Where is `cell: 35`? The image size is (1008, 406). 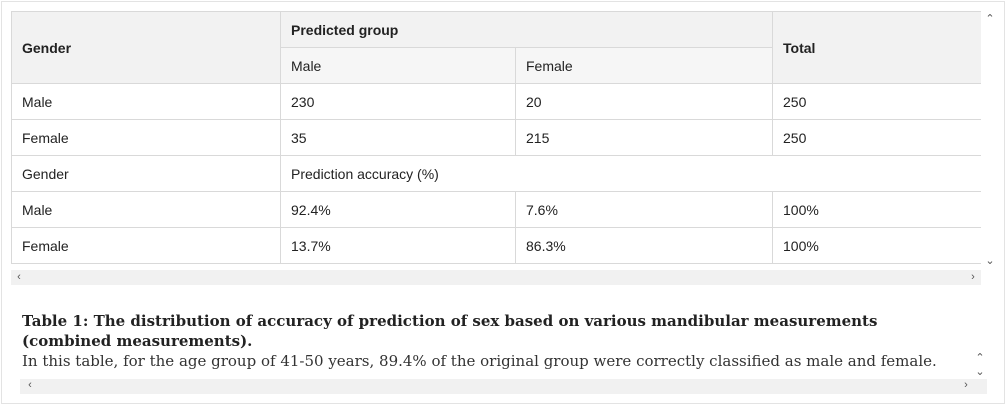
cell: 35 is located at coordinates (398, 137).